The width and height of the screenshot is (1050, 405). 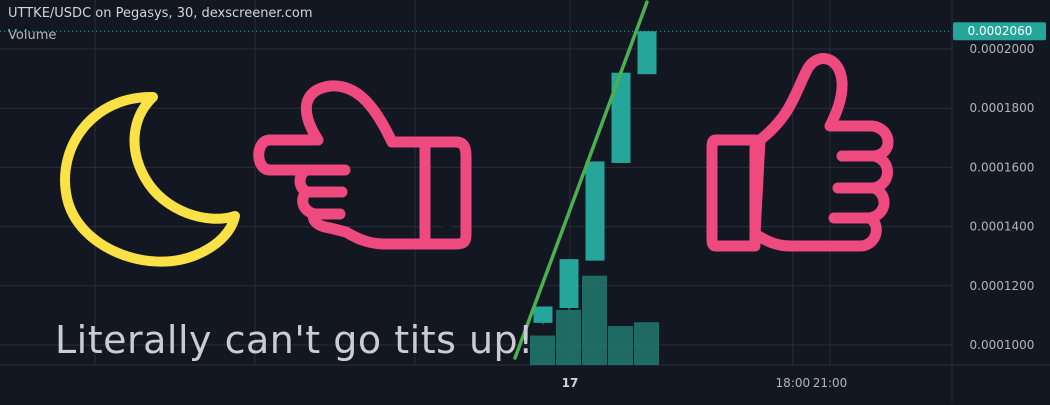 I want to click on volume-label: Volume, so click(x=32, y=35).